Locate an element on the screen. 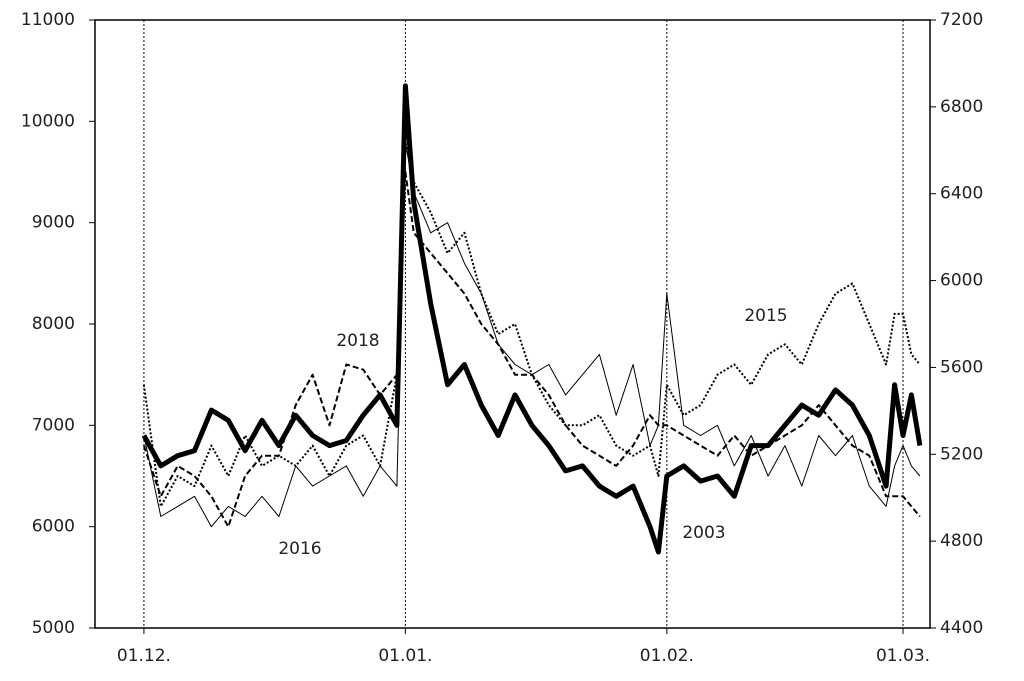  x-tick-label: 01.02. is located at coordinates (667, 656).